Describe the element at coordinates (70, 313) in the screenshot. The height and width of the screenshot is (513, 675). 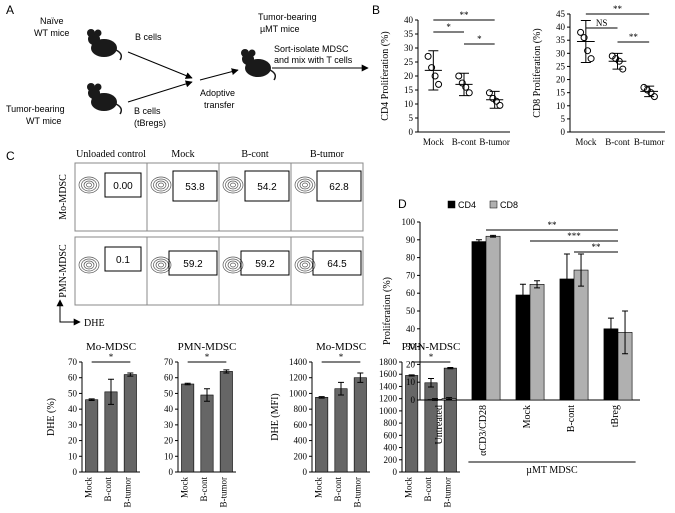
I see `axis-arrow` at that location.